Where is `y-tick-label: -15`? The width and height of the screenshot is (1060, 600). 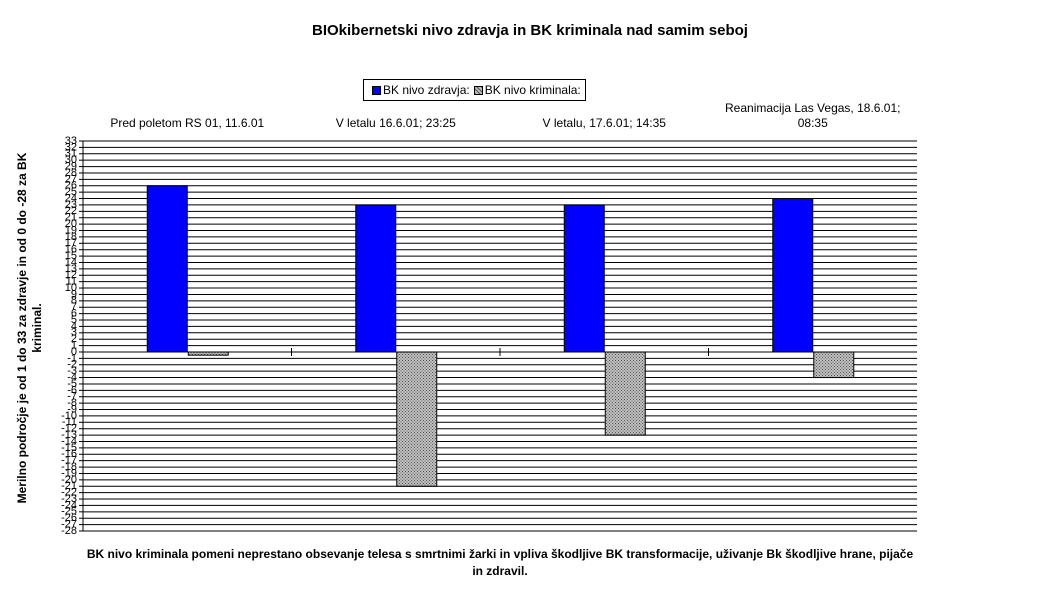
y-tick-label: -15 is located at coordinates (69, 448).